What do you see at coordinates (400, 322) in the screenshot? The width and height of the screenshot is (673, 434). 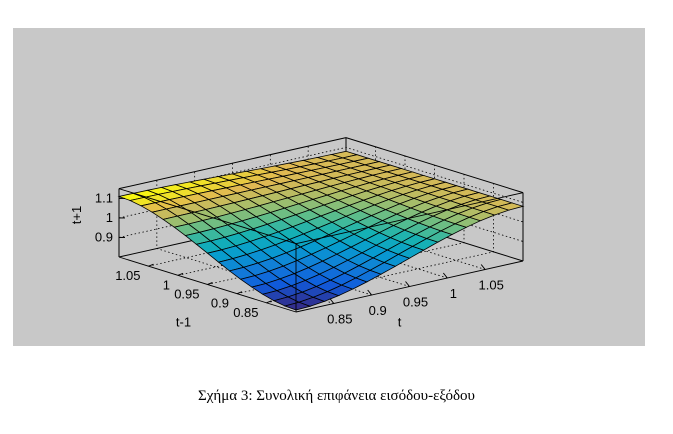 I see `x-axis-label: t` at bounding box center [400, 322].